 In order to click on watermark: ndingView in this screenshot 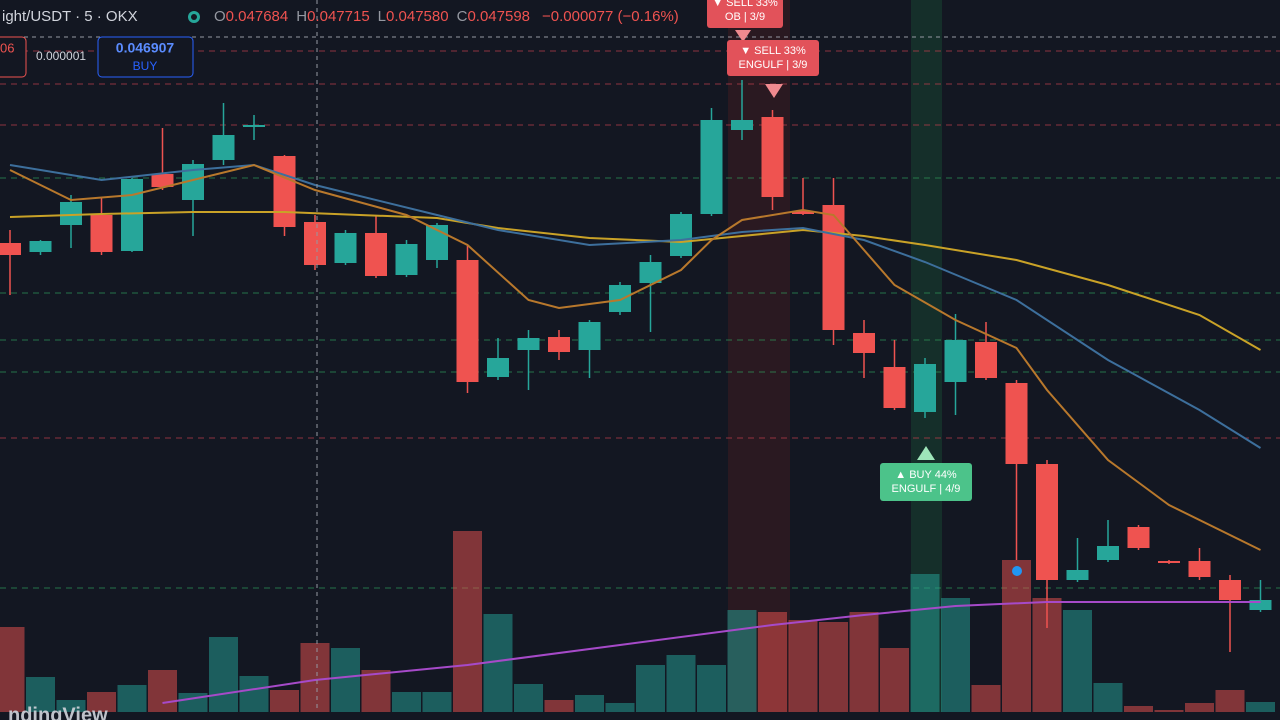, I will do `click(58, 712)`.